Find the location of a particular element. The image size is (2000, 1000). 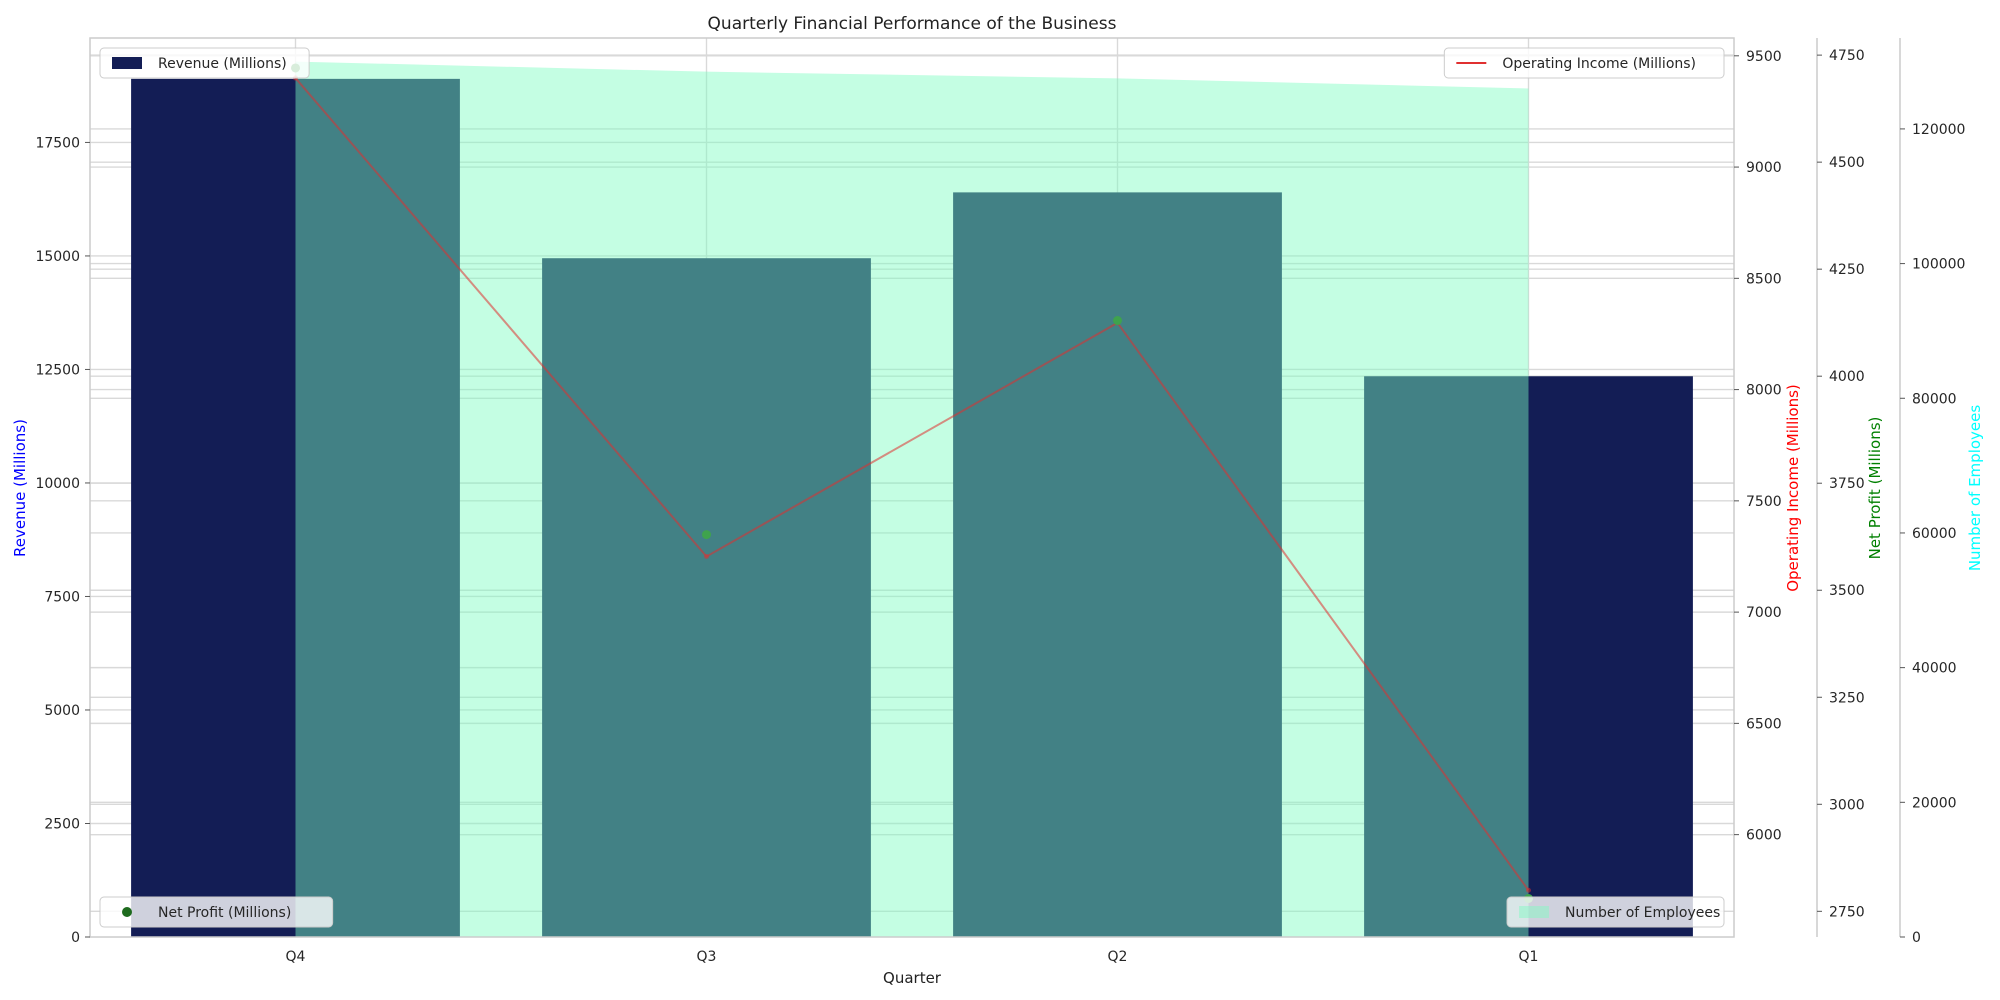

y-tick-label-right1: 9000 is located at coordinates (1764, 168).